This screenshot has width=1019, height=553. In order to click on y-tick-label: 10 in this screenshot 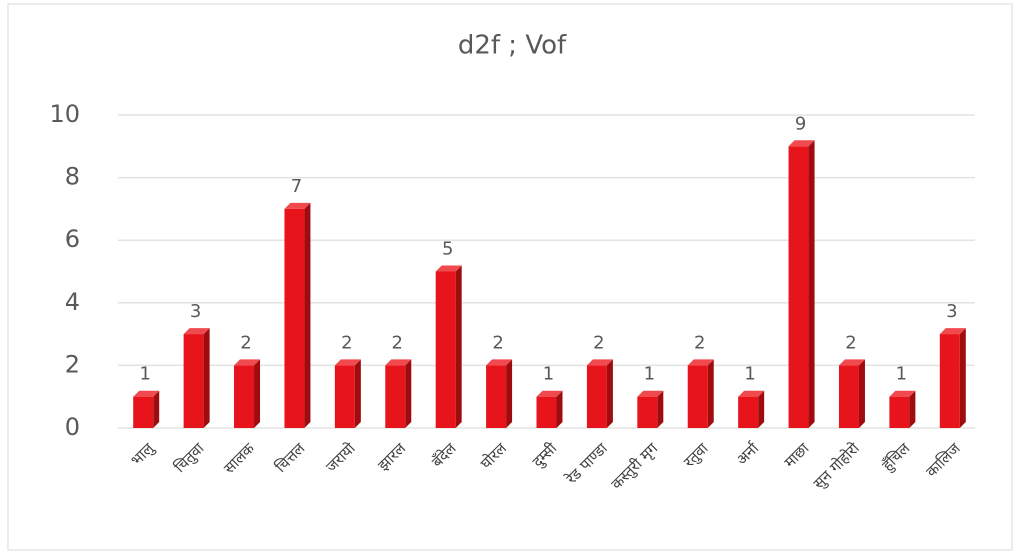, I will do `click(64, 114)`.